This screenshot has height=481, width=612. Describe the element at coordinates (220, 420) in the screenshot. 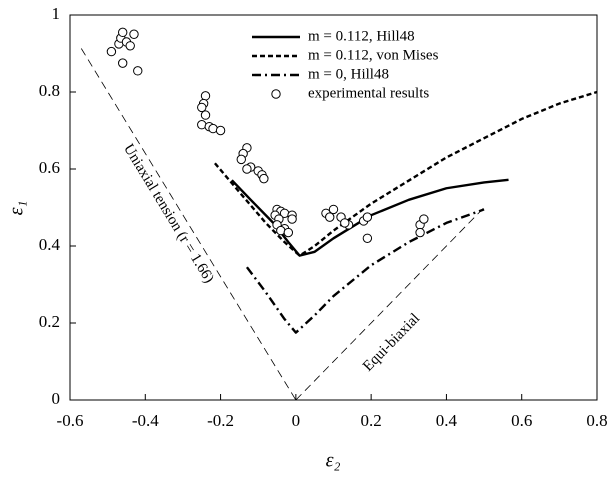

I see `x-tick-label: -0.2` at that location.